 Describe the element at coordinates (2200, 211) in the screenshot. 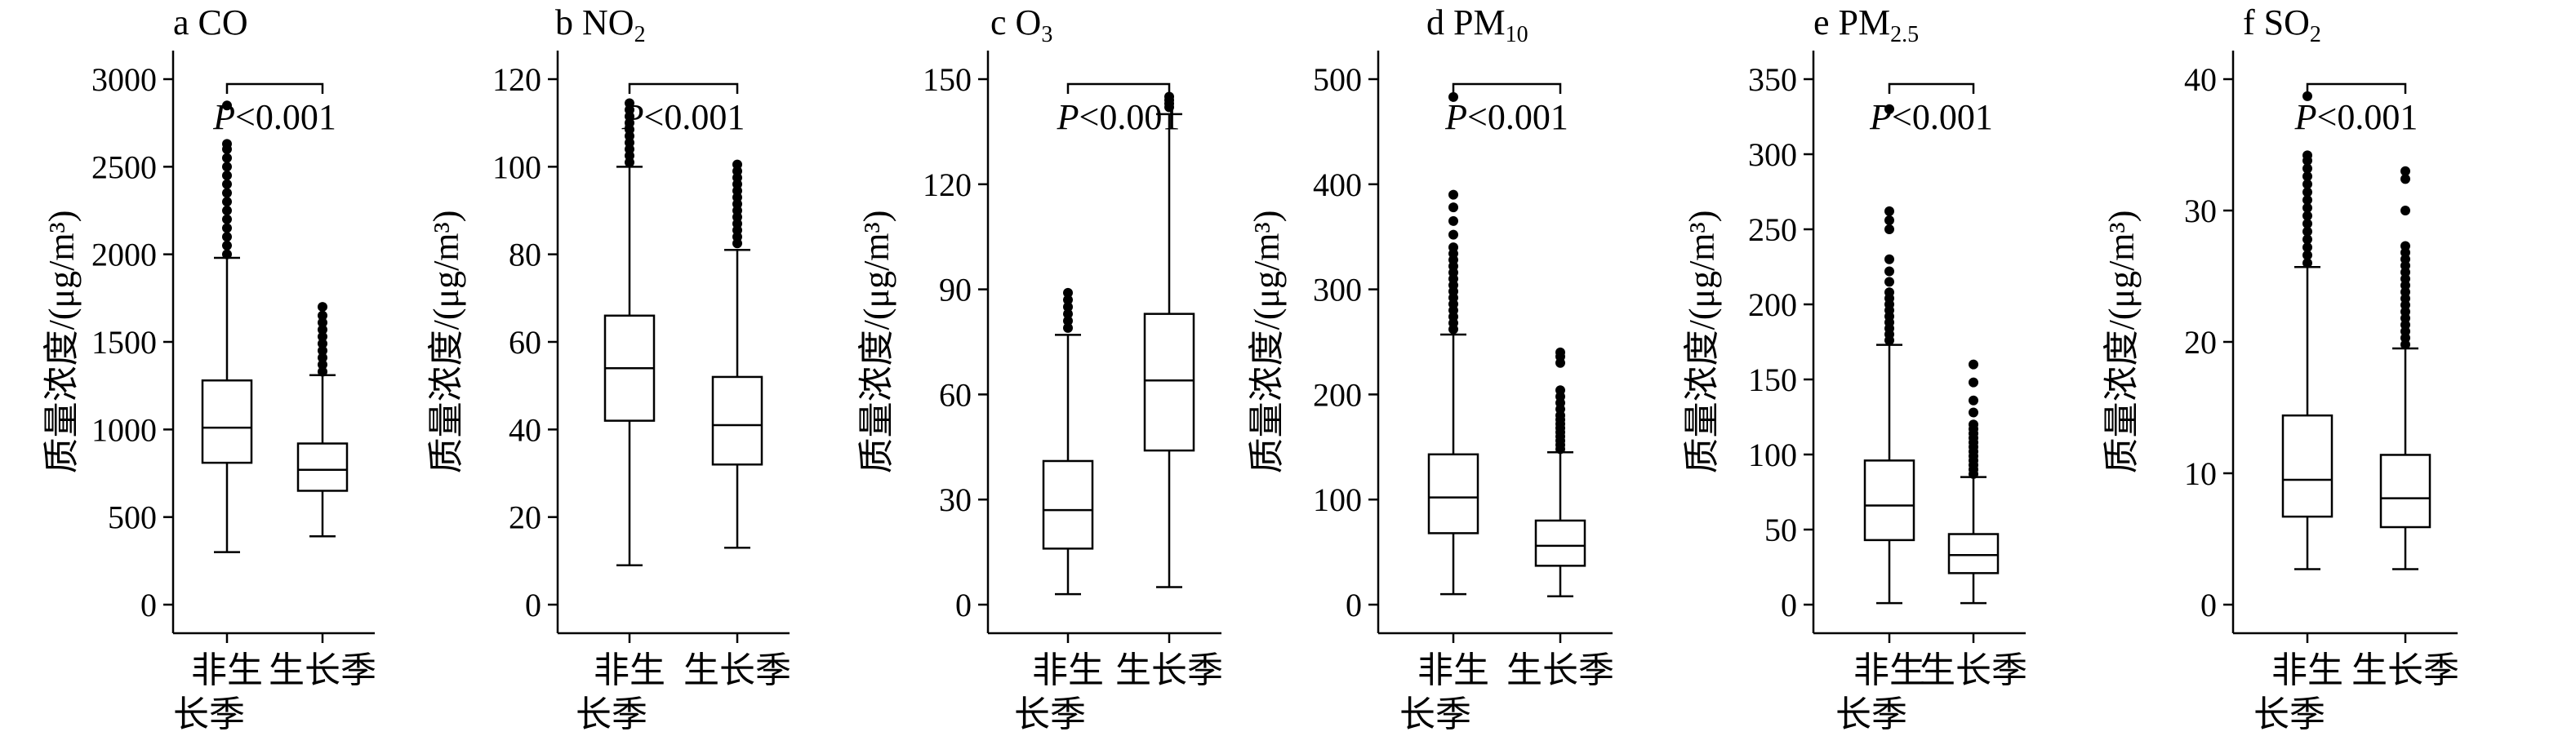

I see `y-tick-label: 30` at that location.